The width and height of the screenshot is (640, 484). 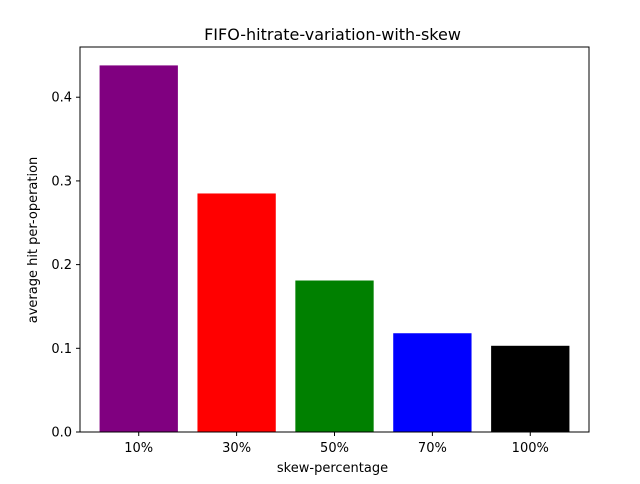 I want to click on y-tick-label-4: 0.4, so click(x=61, y=98).